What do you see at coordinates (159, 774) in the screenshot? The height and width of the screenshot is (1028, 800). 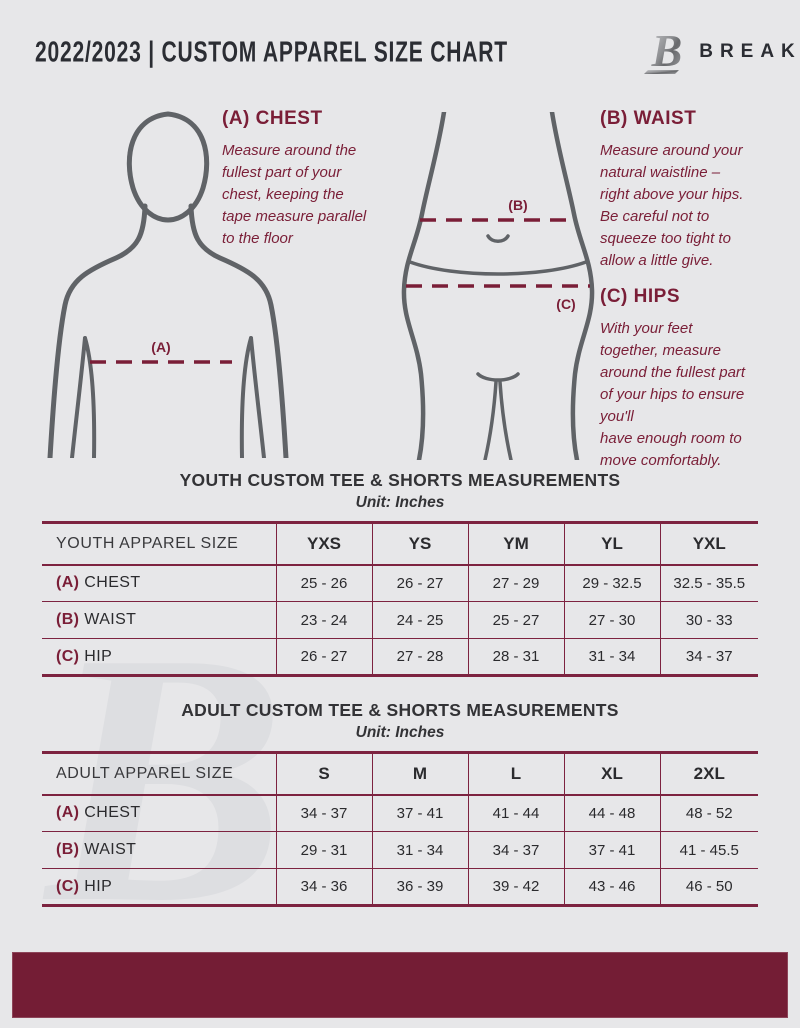 I see `adult-size-column-header: ADULT APPAREL SIZE` at bounding box center [159, 774].